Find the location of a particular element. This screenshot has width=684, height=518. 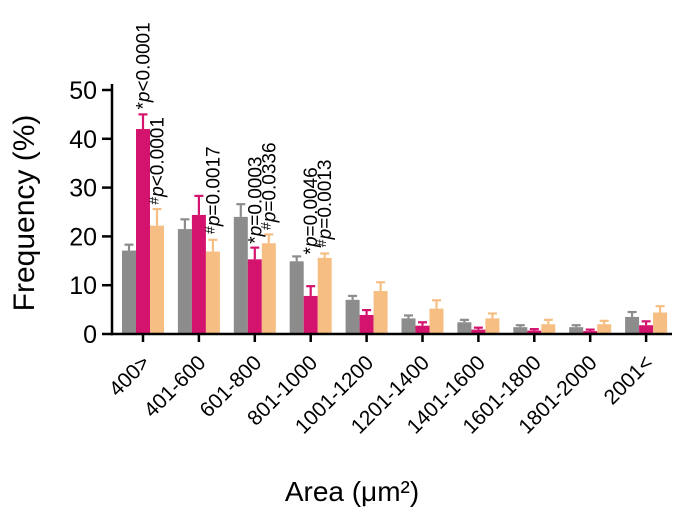

p-value-annotation: #p=0.0017 is located at coordinates (212, 190).